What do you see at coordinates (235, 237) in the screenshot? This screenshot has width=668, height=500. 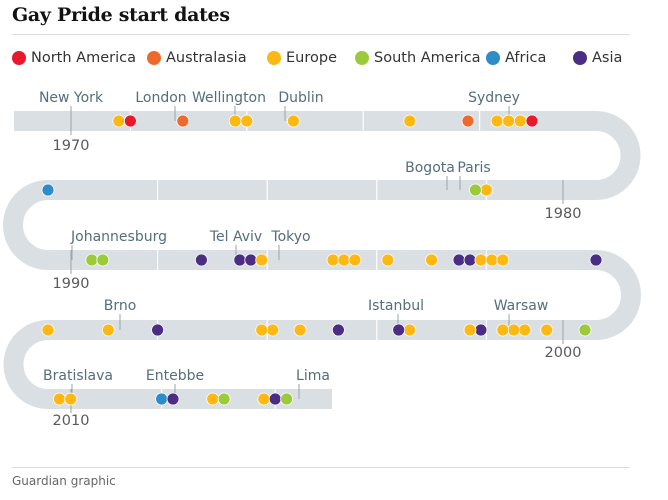 I see `city-label-tel-aviv: Tel Aviv` at bounding box center [235, 237].